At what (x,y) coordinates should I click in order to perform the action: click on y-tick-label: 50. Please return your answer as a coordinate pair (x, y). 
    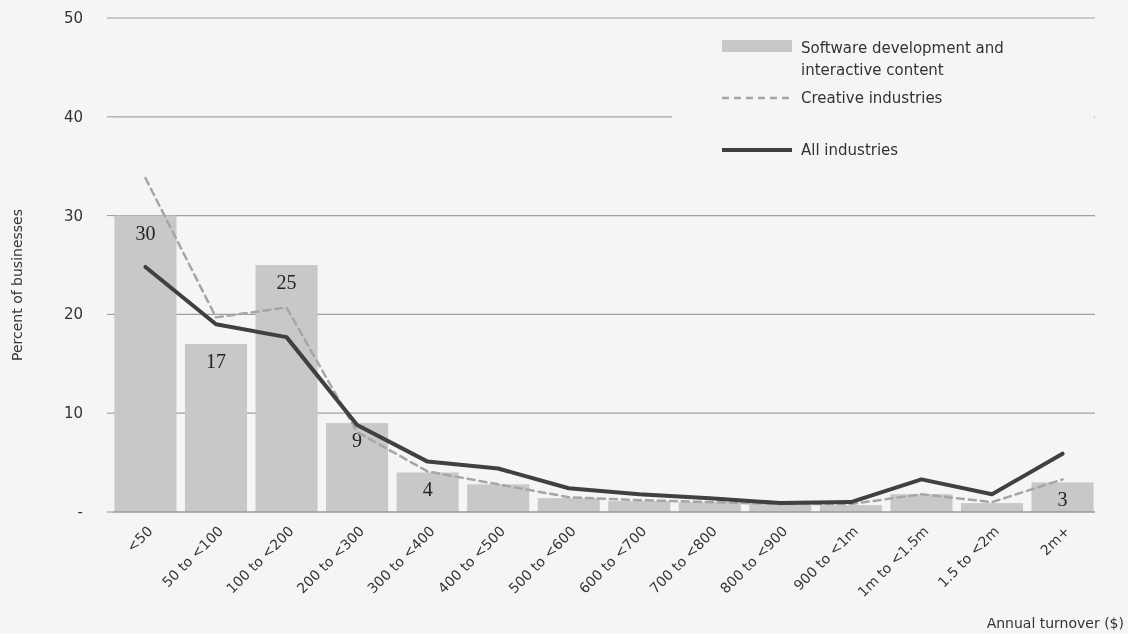
    Looking at the image, I should click on (73, 18).